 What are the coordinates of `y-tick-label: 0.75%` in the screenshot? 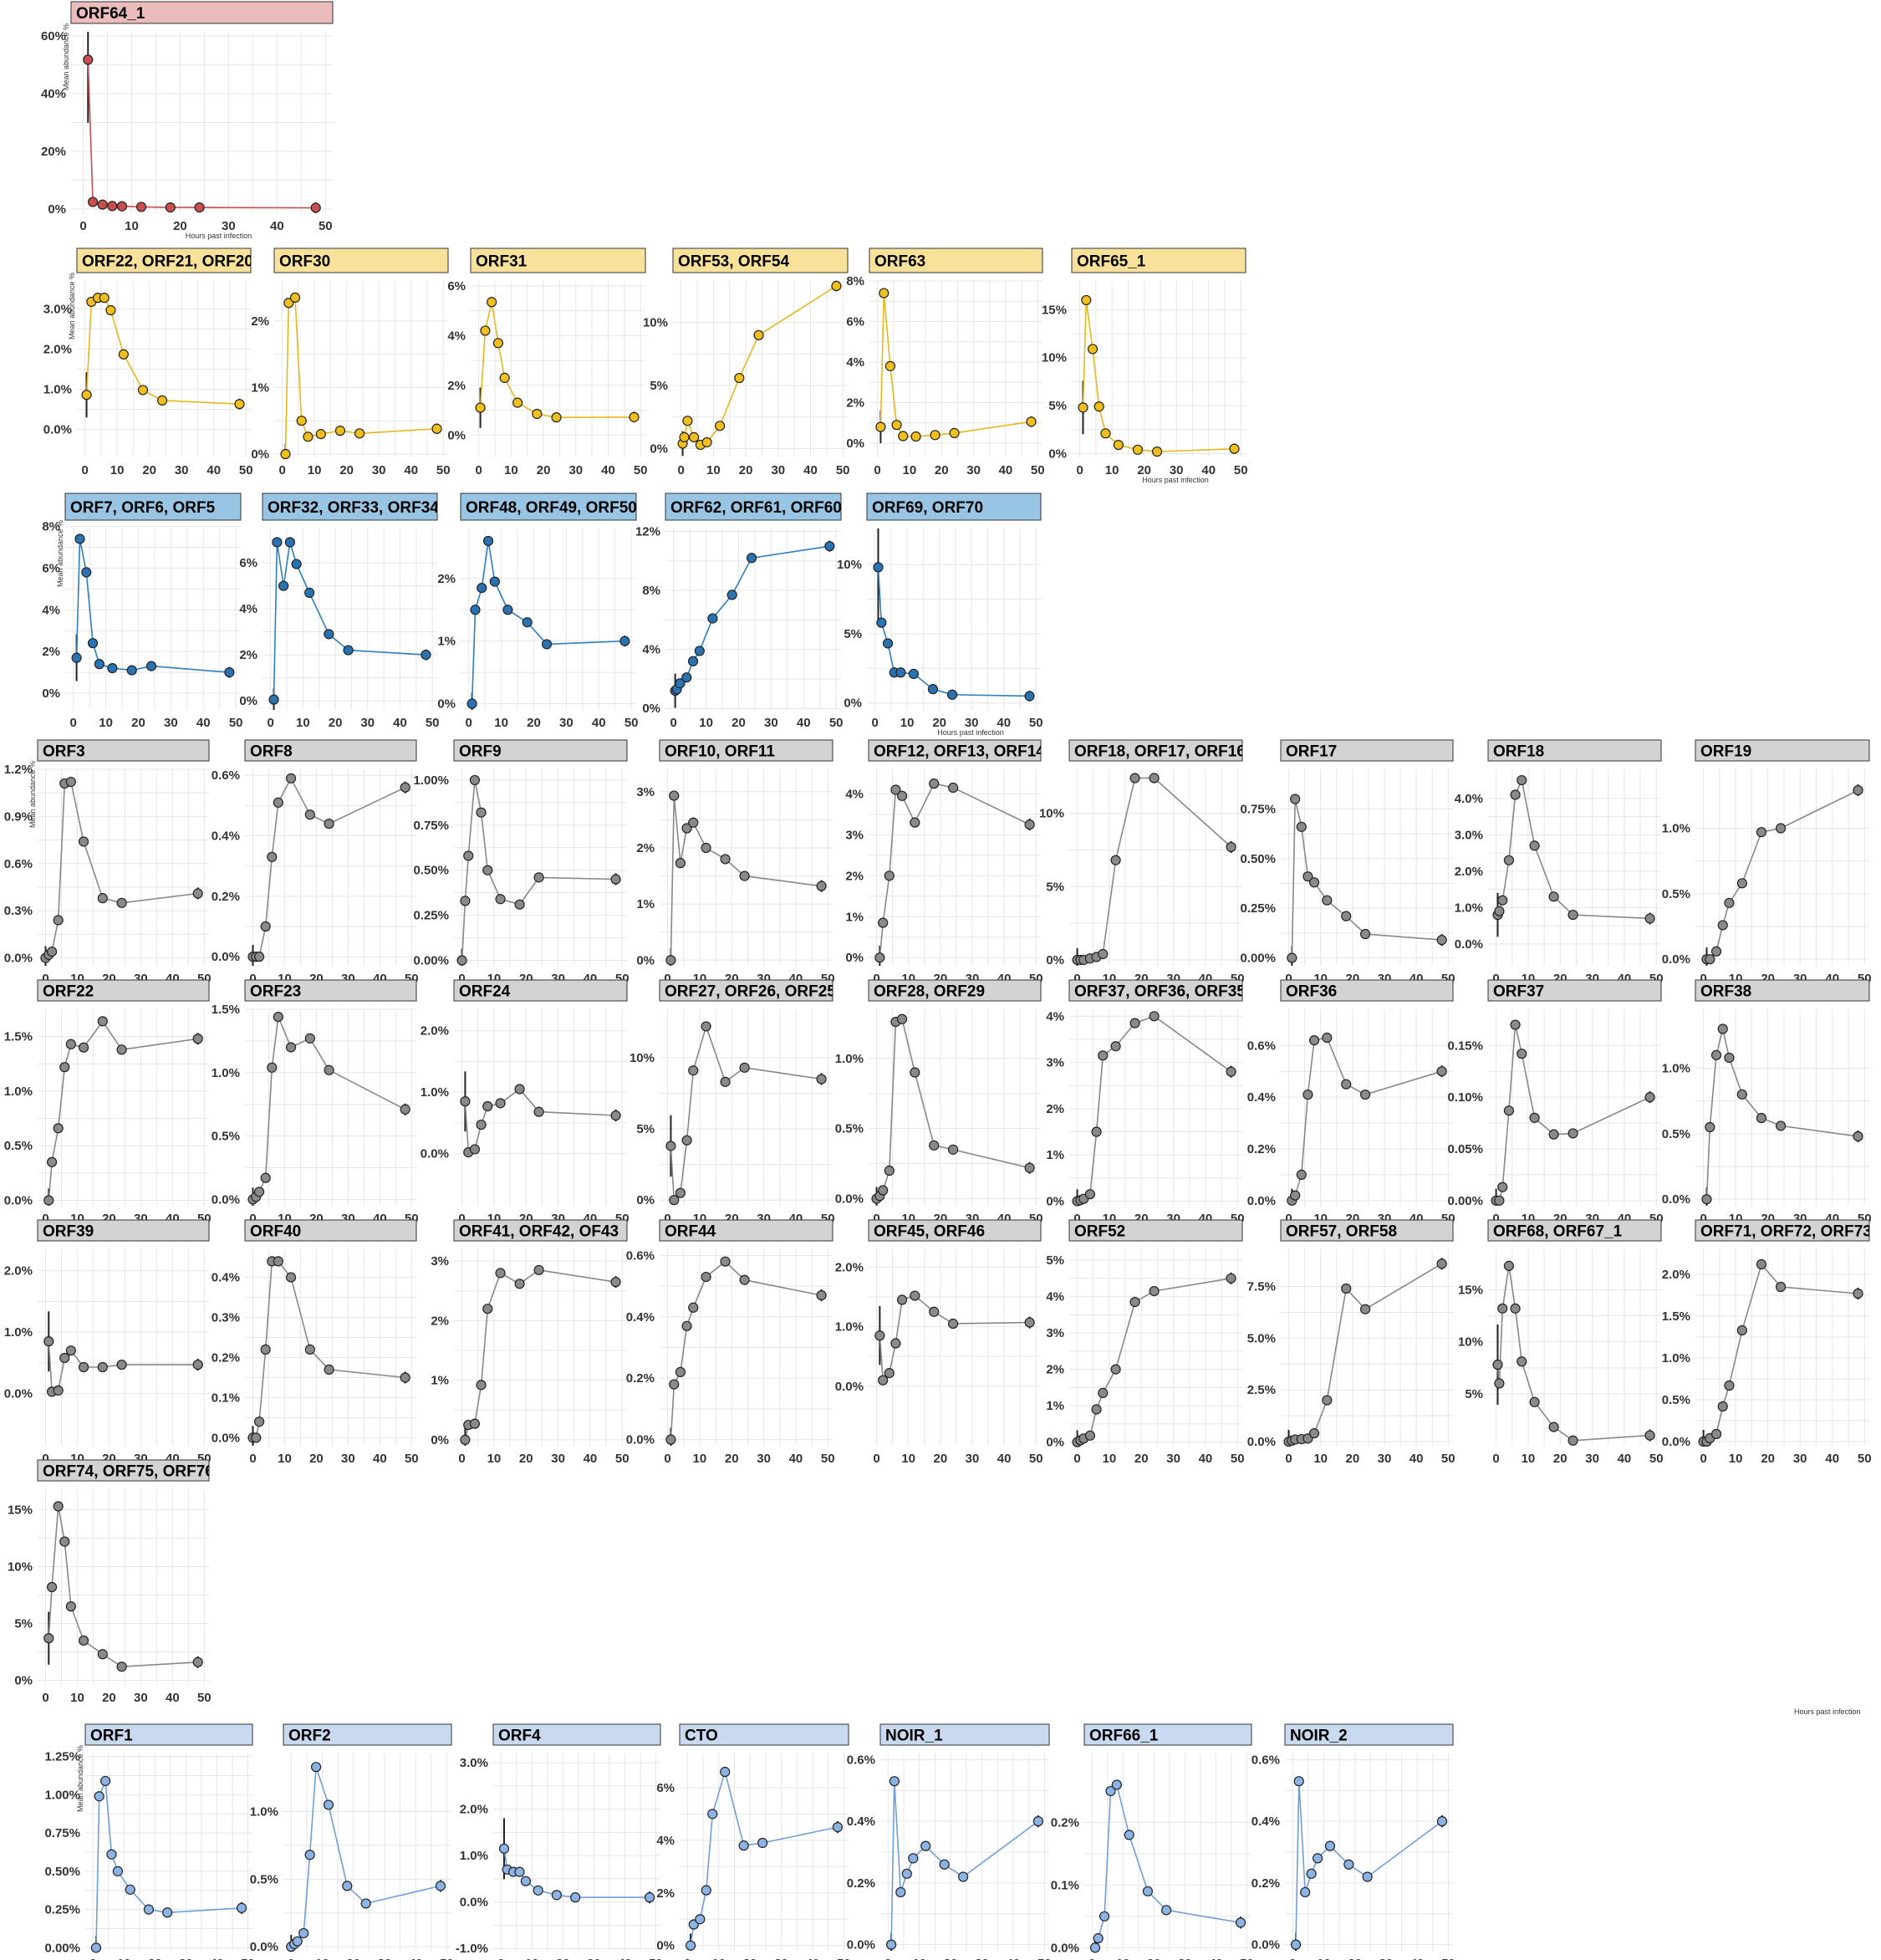 It's located at (1258, 809).